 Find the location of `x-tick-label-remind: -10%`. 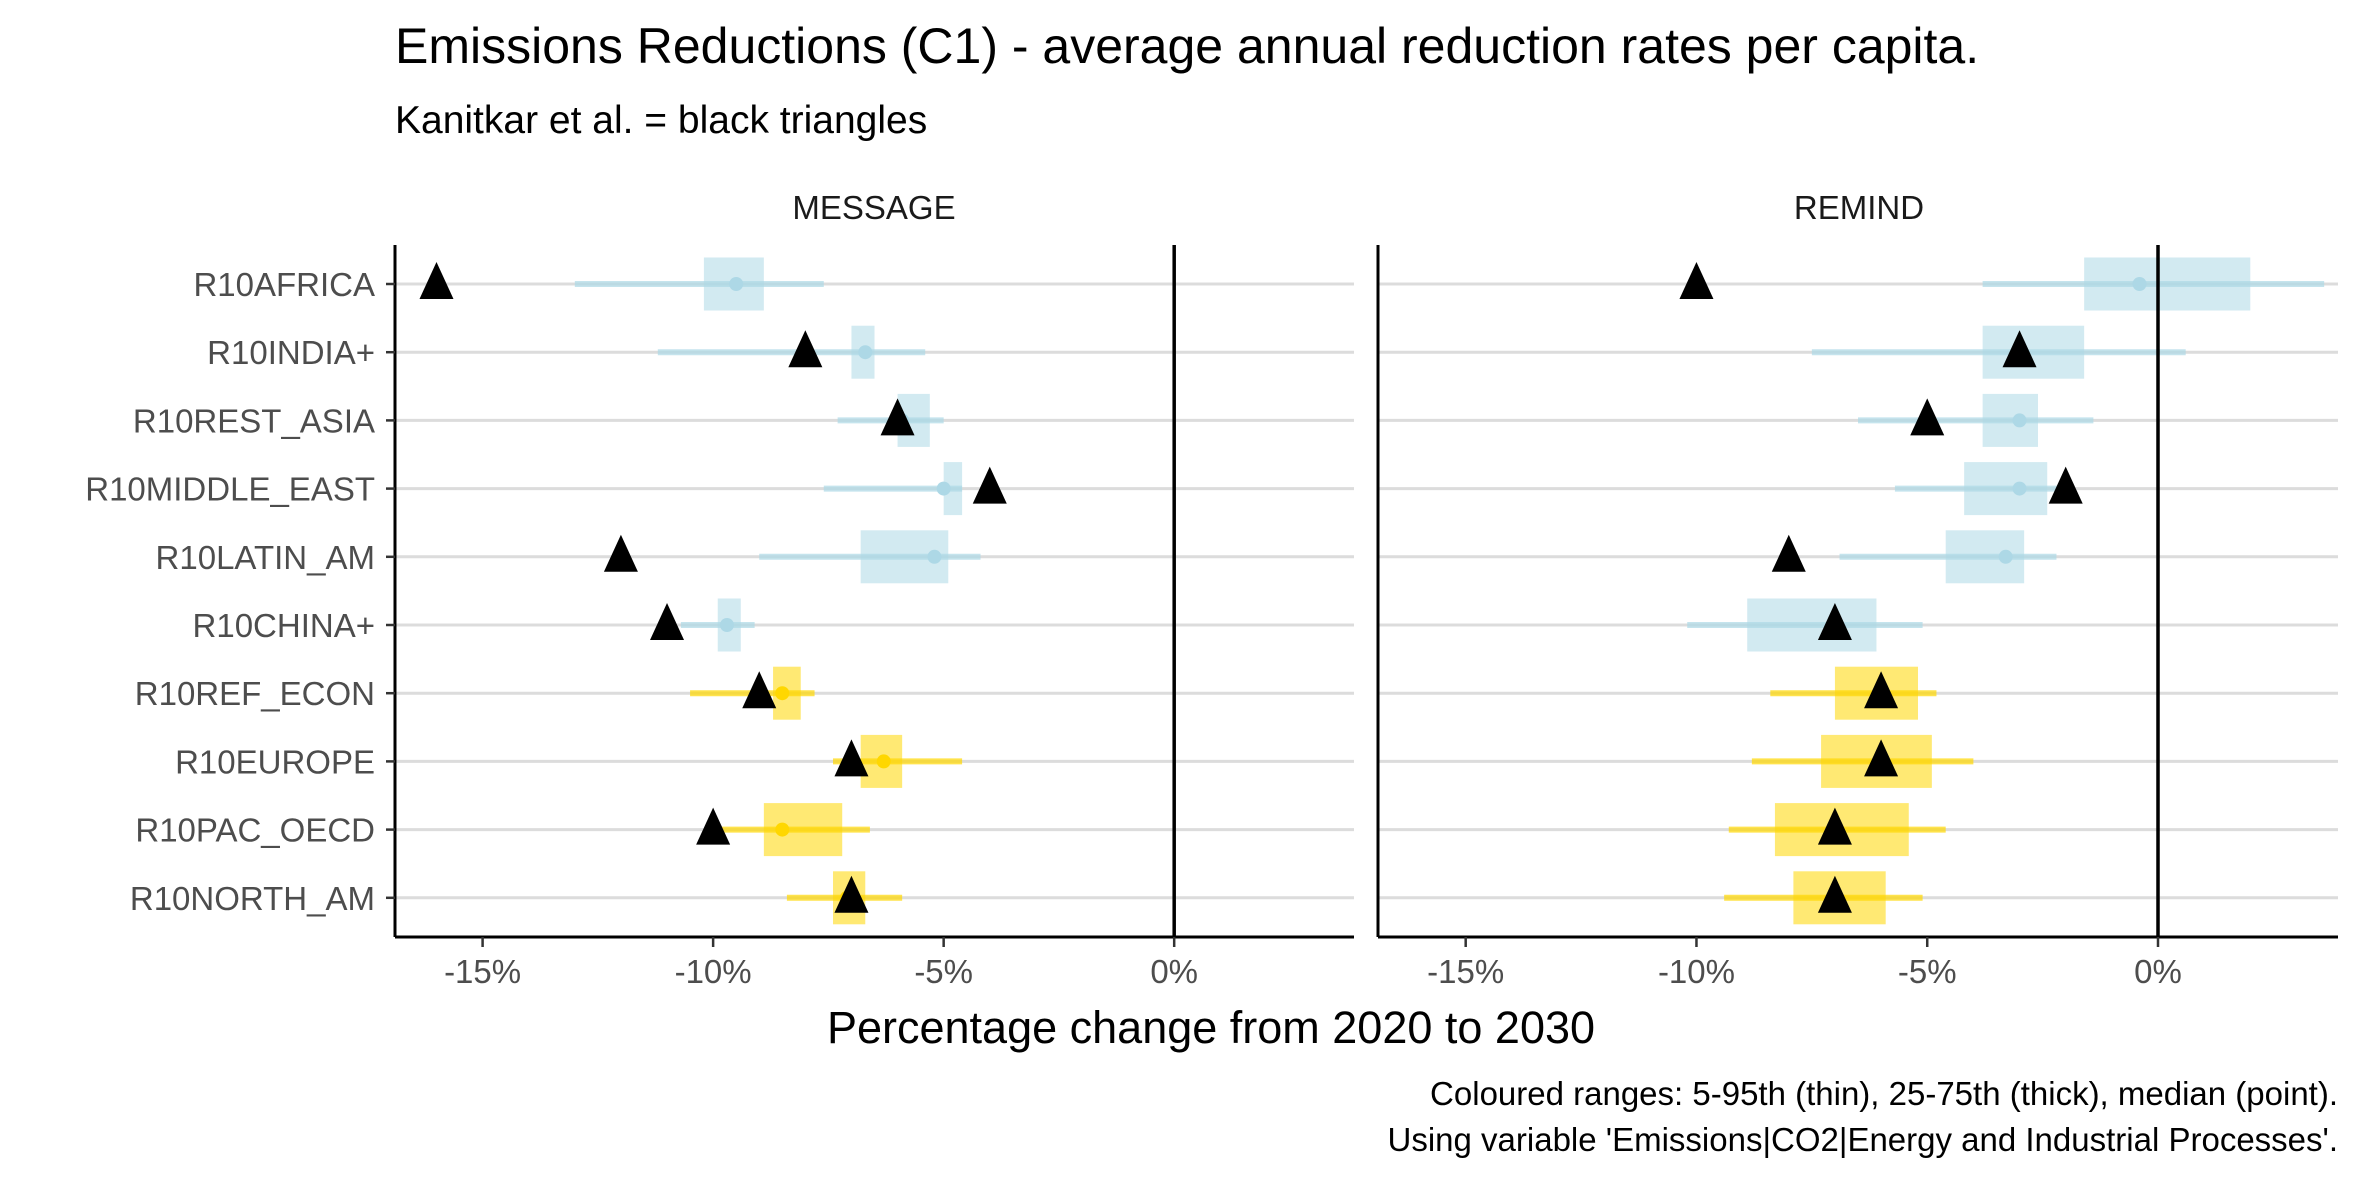

x-tick-label-remind: -10% is located at coordinates (1696, 971).